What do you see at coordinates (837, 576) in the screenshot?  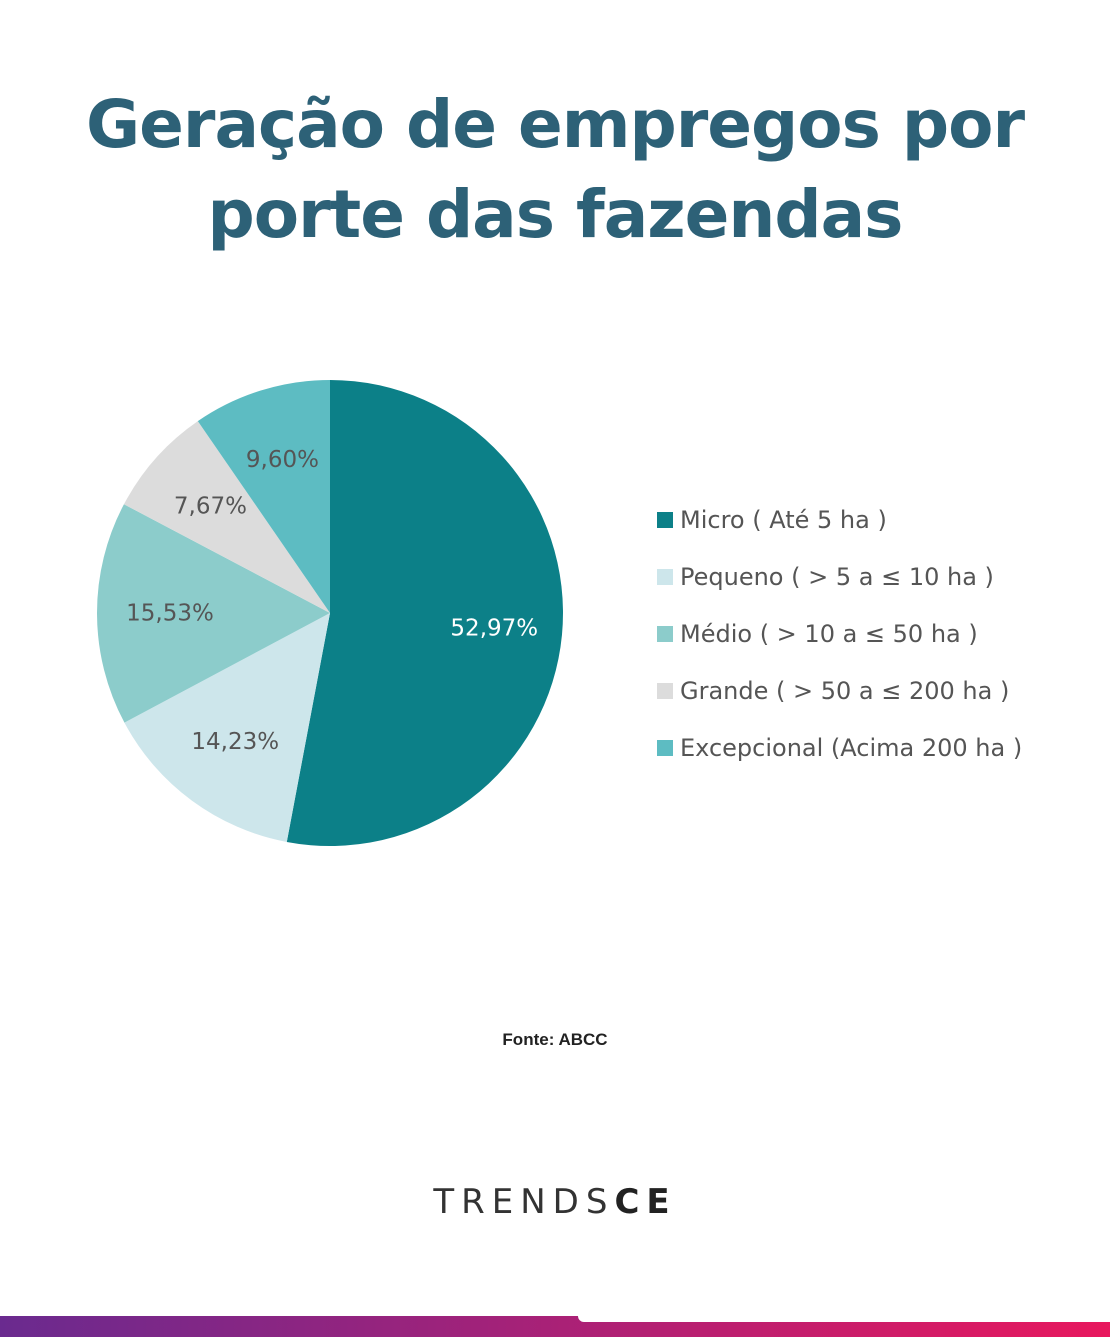 I see `legend-label: Pequeno ( > 5 a ≤ 10 ha )` at bounding box center [837, 576].